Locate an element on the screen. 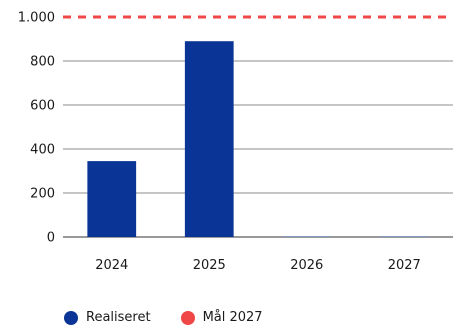  legend-item-target: Mål 2027 is located at coordinates (221, 317).